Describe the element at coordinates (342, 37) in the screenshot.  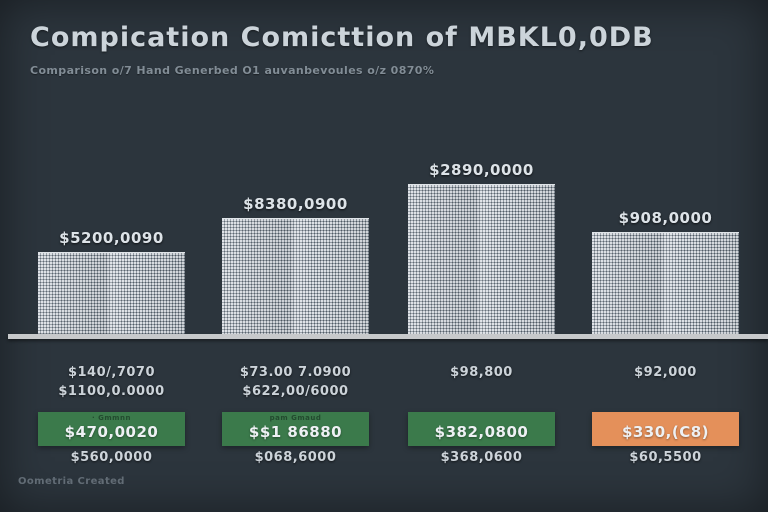
I see `page-title: Compication Comicttion of MBKL0,0DB` at that location.